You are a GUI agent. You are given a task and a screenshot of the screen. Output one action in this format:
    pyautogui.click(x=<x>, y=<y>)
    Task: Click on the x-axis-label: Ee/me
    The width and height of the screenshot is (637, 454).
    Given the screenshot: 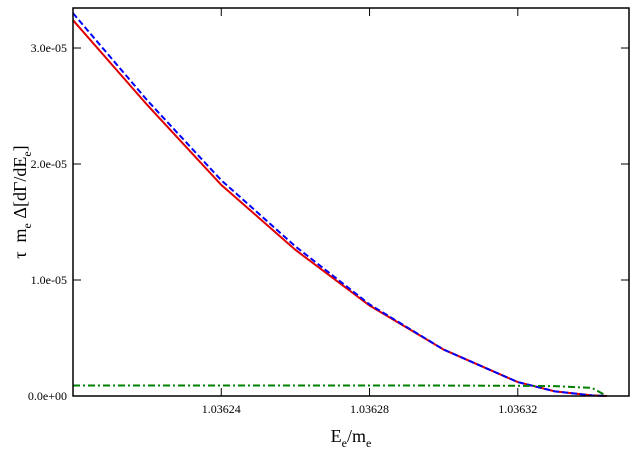 What is the action you would take?
    pyautogui.click(x=351, y=438)
    